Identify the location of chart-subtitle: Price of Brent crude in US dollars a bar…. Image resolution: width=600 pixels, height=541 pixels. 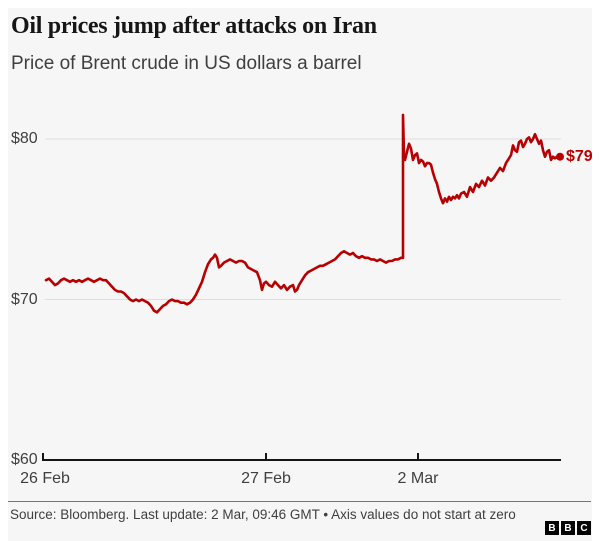
(186, 63).